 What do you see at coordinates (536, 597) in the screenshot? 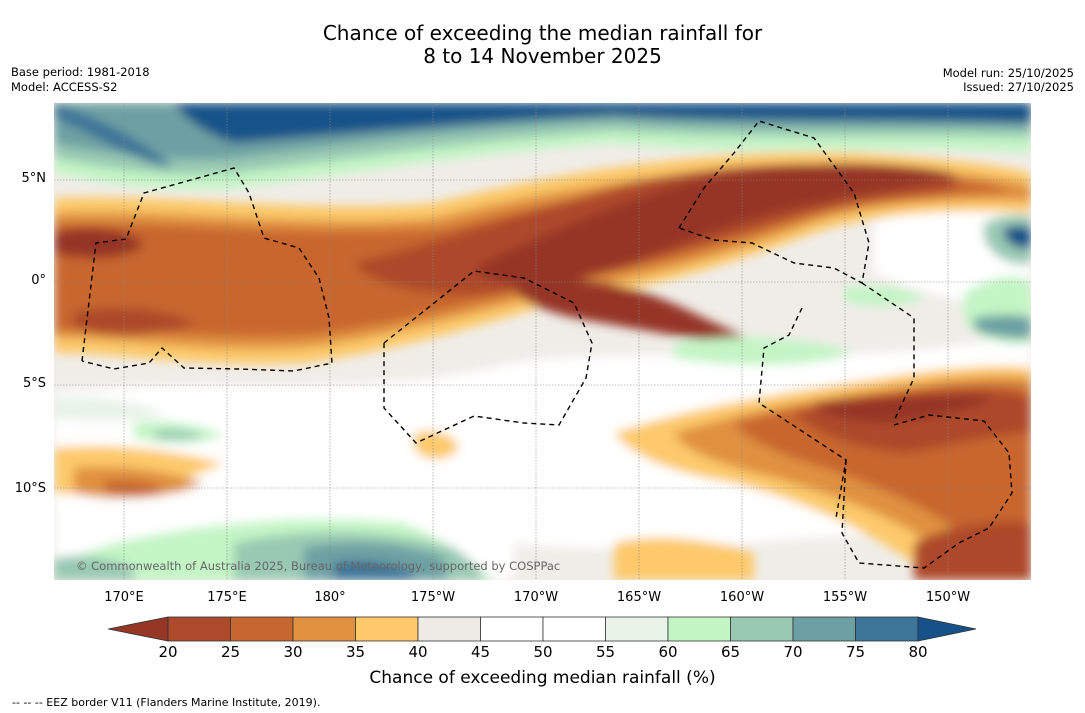
I see `lon-label-170w: 170°W` at bounding box center [536, 597].